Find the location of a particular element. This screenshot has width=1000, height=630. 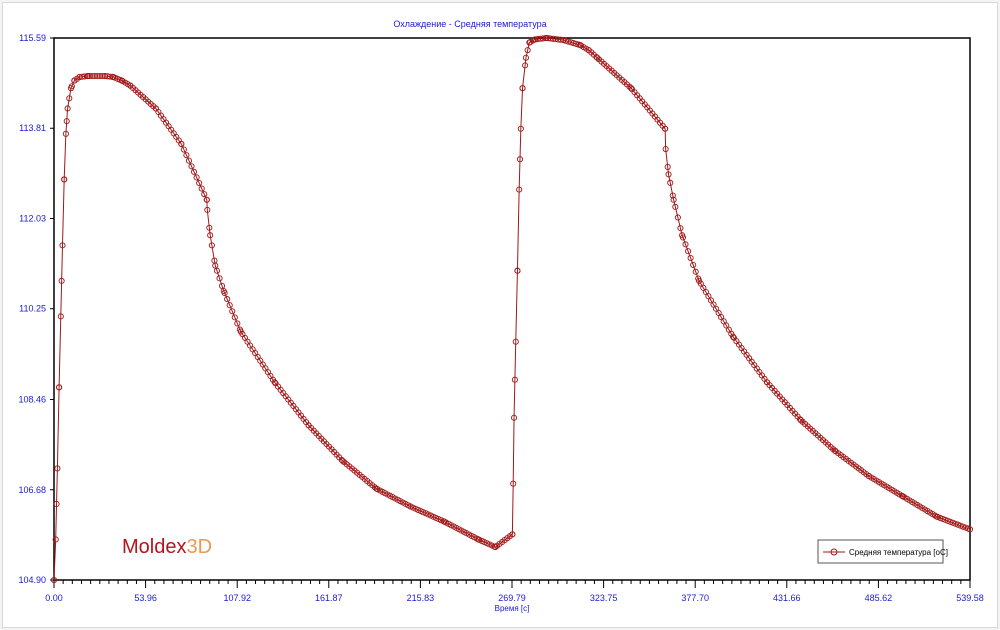

x-tick-label: 161.87 is located at coordinates (329, 598).